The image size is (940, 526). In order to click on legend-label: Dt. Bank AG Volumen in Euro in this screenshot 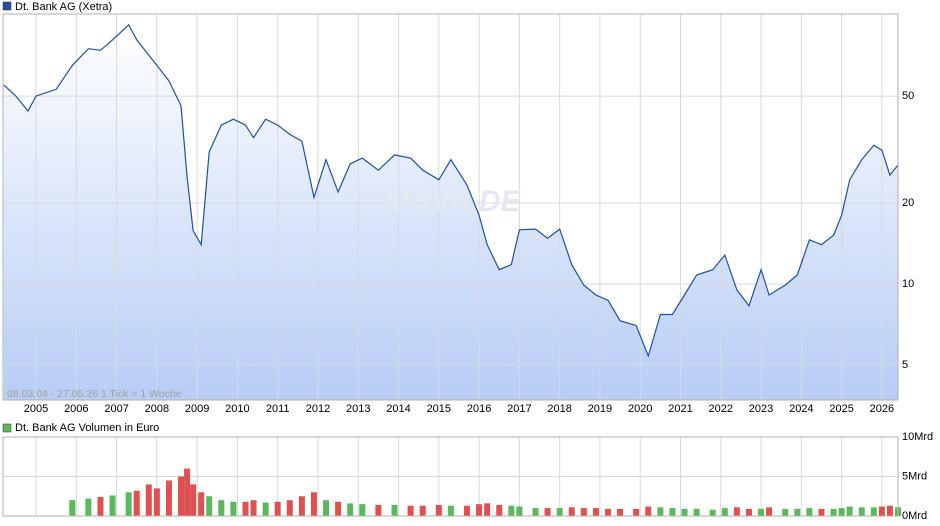, I will do `click(87, 428)`.